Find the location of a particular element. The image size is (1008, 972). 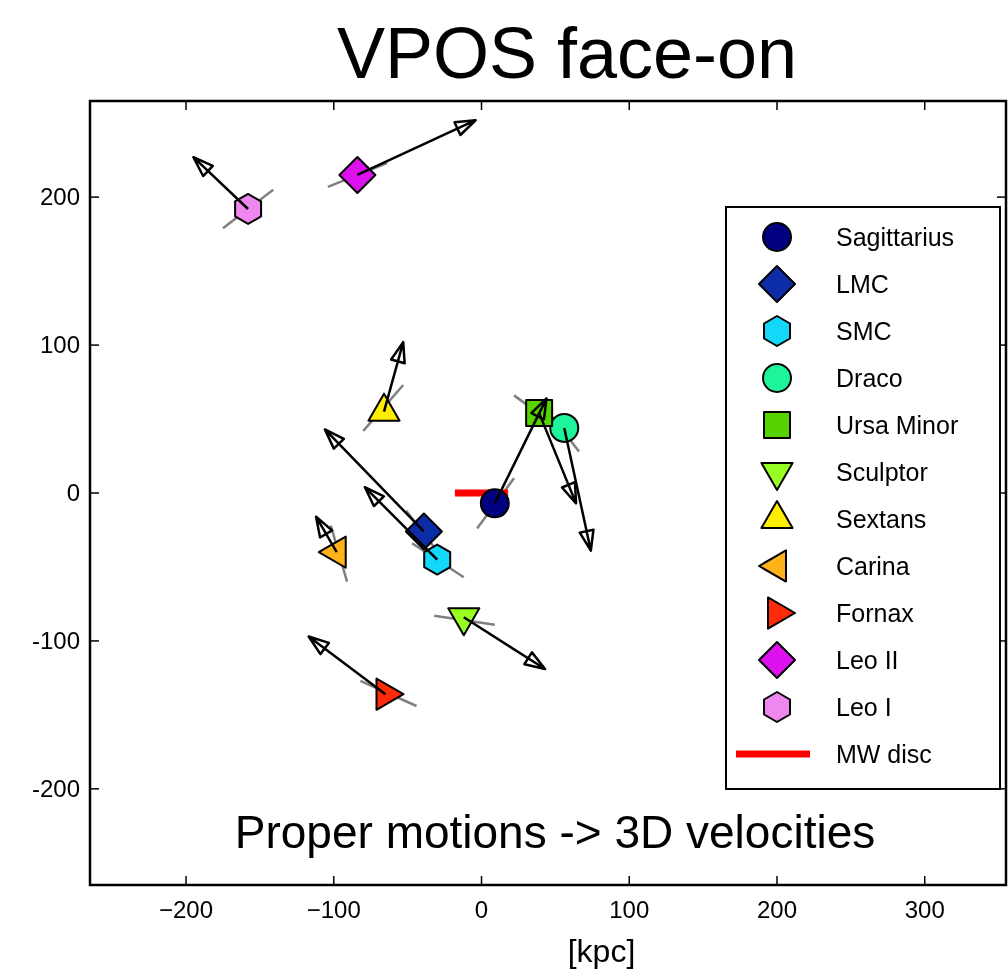

legend-label: Sagittarius is located at coordinates (895, 237).